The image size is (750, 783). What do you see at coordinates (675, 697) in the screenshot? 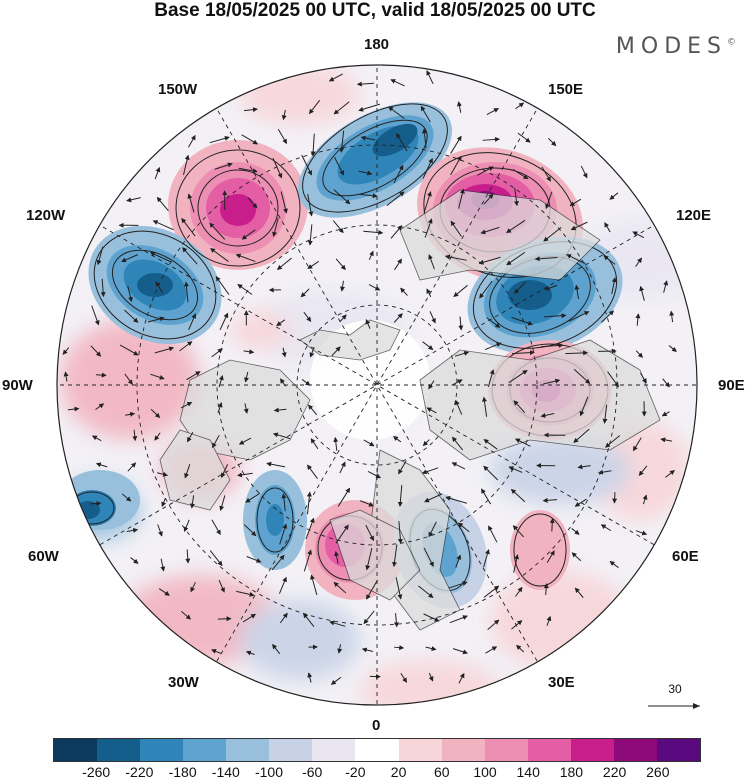
I see `vector-scale: 30` at bounding box center [675, 697].